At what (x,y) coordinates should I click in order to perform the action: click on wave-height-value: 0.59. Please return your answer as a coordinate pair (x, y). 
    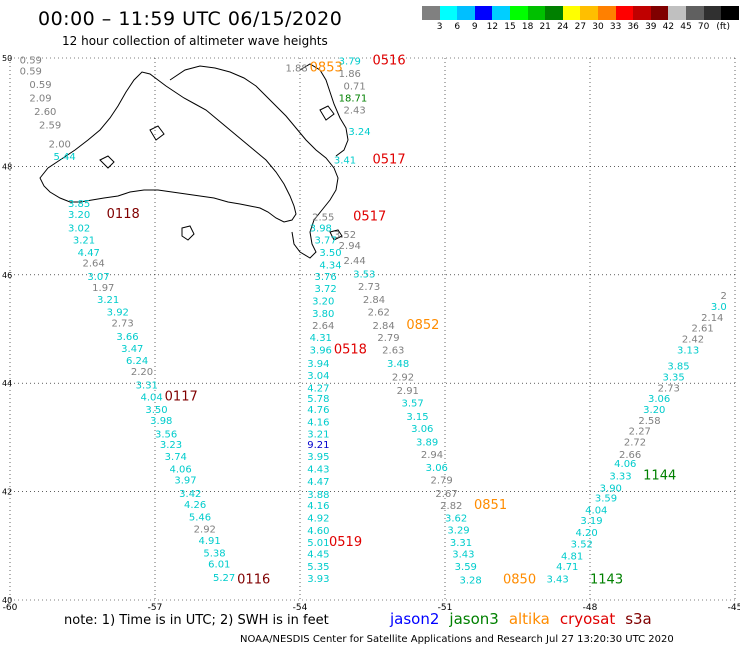
    Looking at the image, I should click on (31, 60).